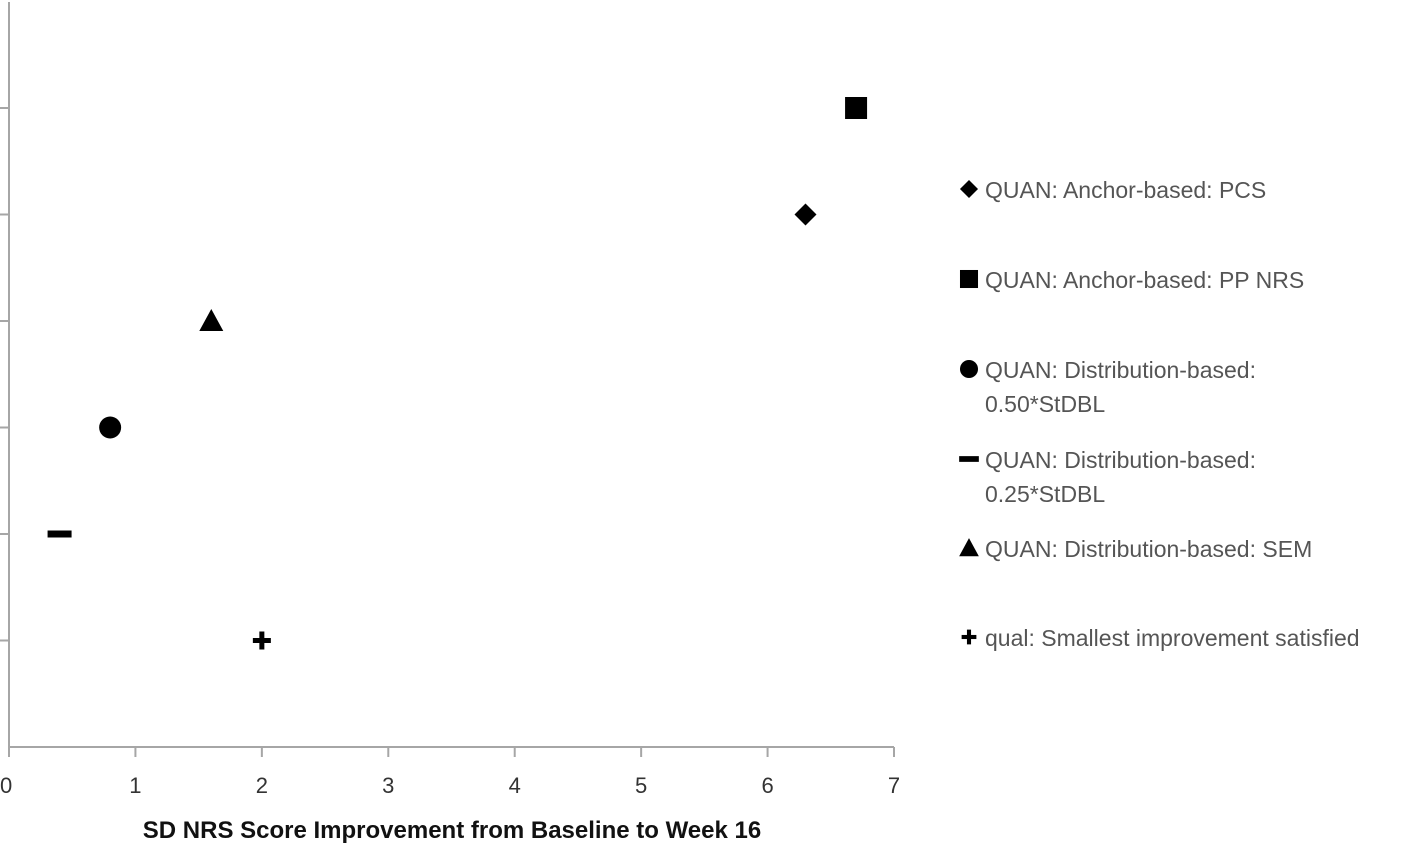 The image size is (1419, 849). I want to click on data-point-plus, so click(261, 640).